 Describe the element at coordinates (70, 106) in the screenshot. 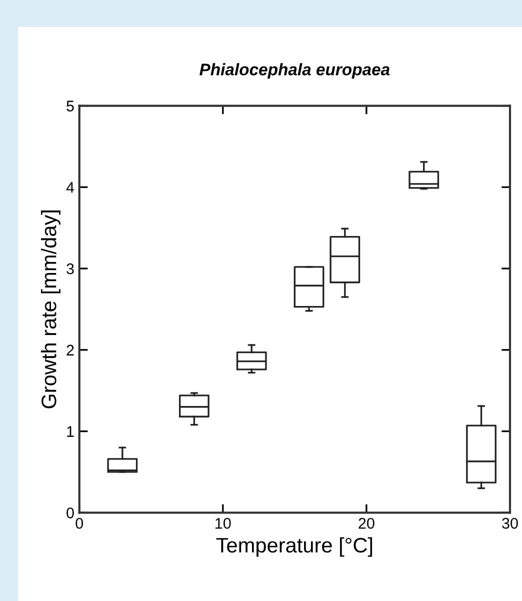

I see `y-tick-label: 5` at that location.